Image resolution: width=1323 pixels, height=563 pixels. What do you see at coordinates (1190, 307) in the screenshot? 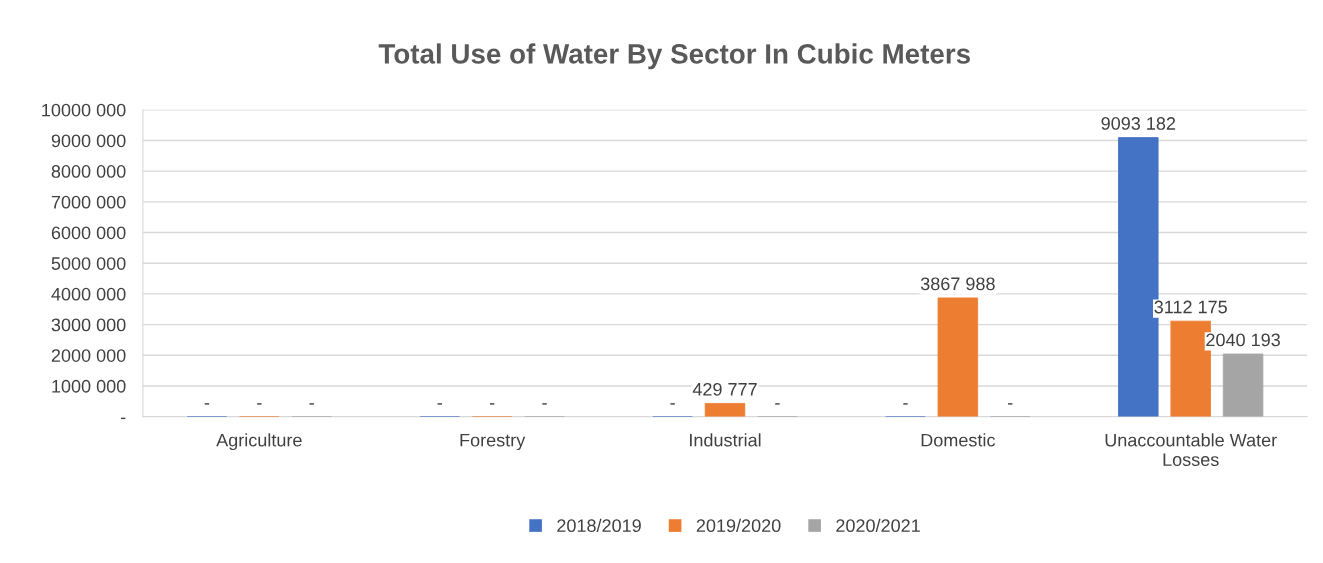
I see `data-label: 3112 175` at bounding box center [1190, 307].